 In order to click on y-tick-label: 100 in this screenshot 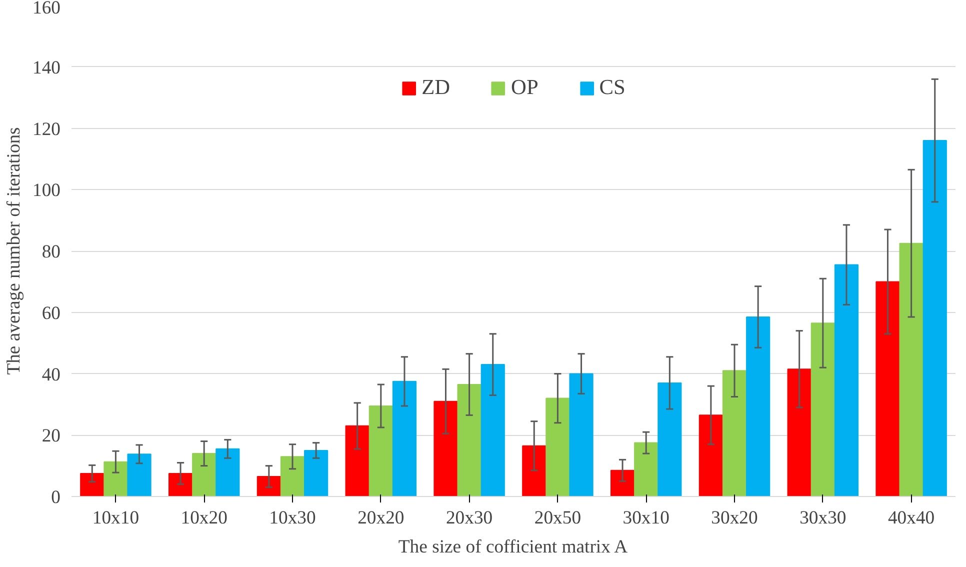, I will do `click(46, 191)`.